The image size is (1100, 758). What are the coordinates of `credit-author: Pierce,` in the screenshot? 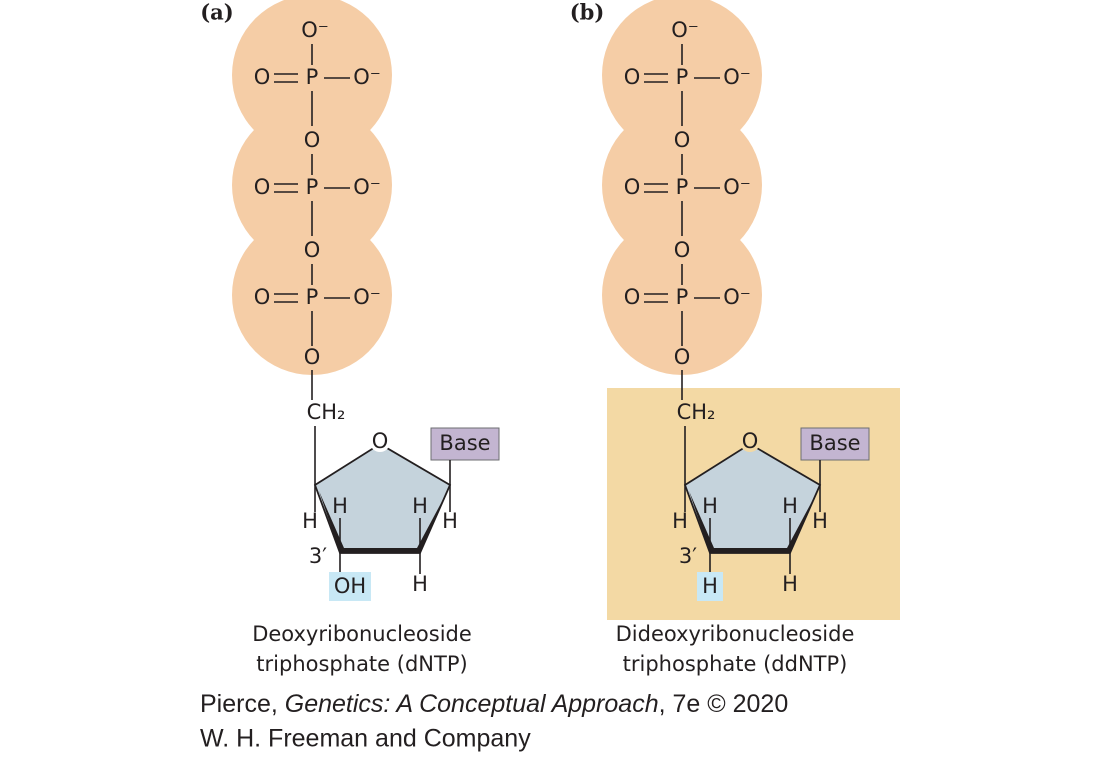 It's located at (242, 704).